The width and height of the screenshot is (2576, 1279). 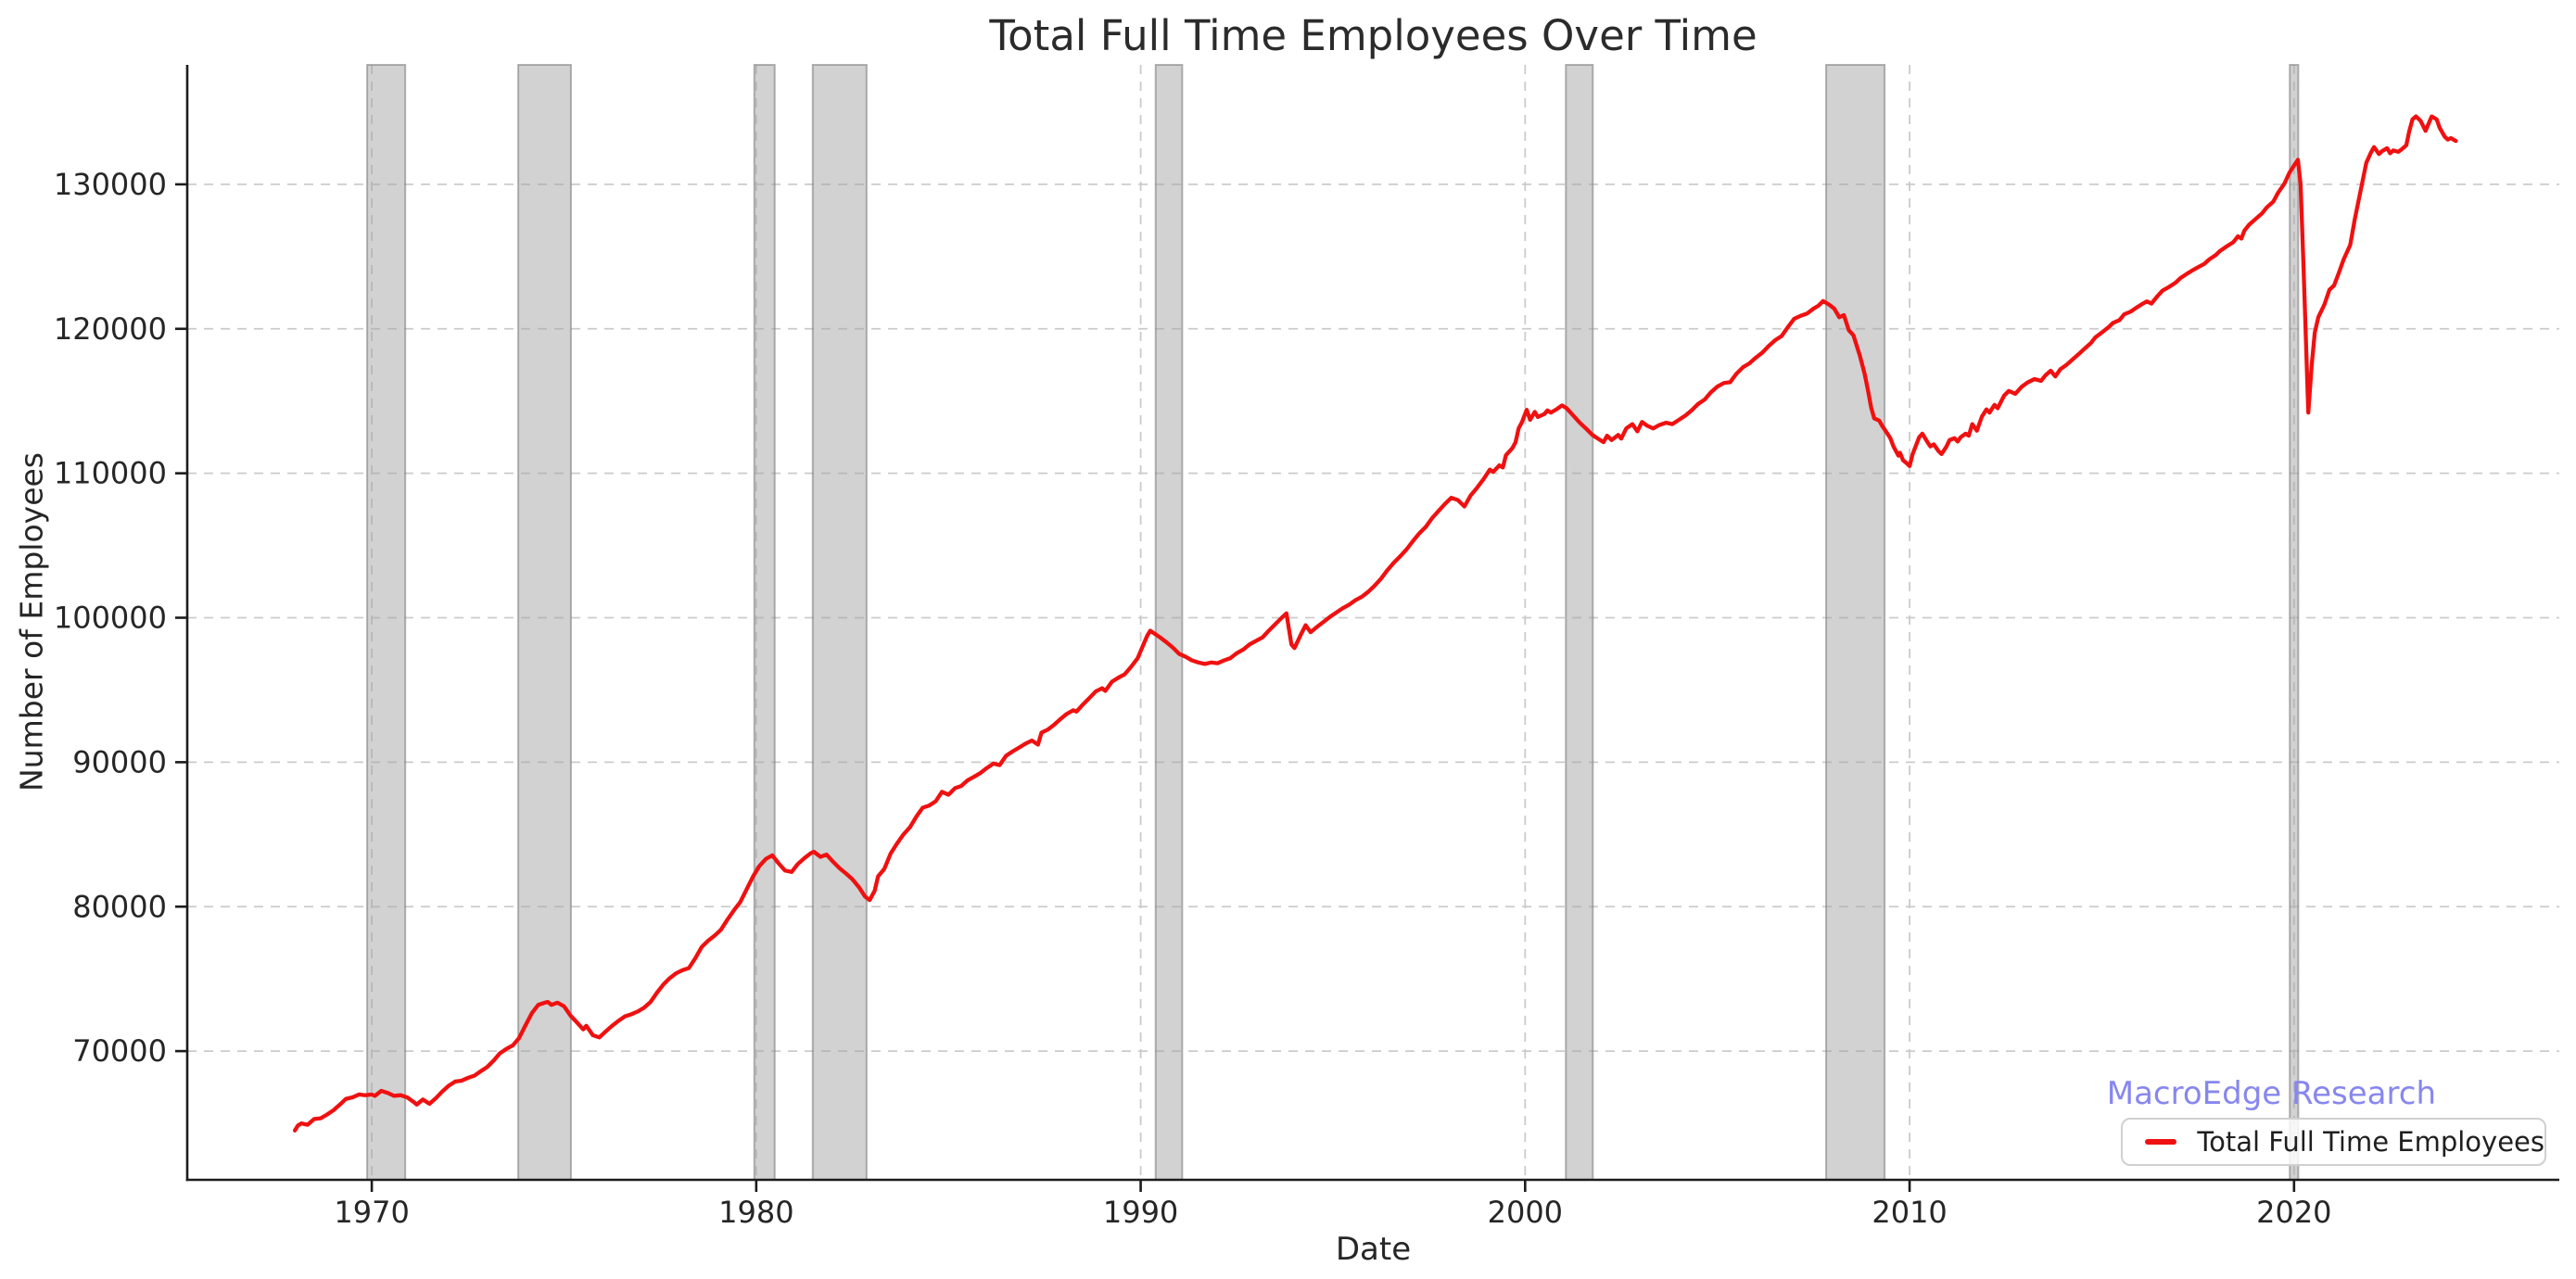 I want to click on y-tick-label: 130000, so click(x=110, y=184).